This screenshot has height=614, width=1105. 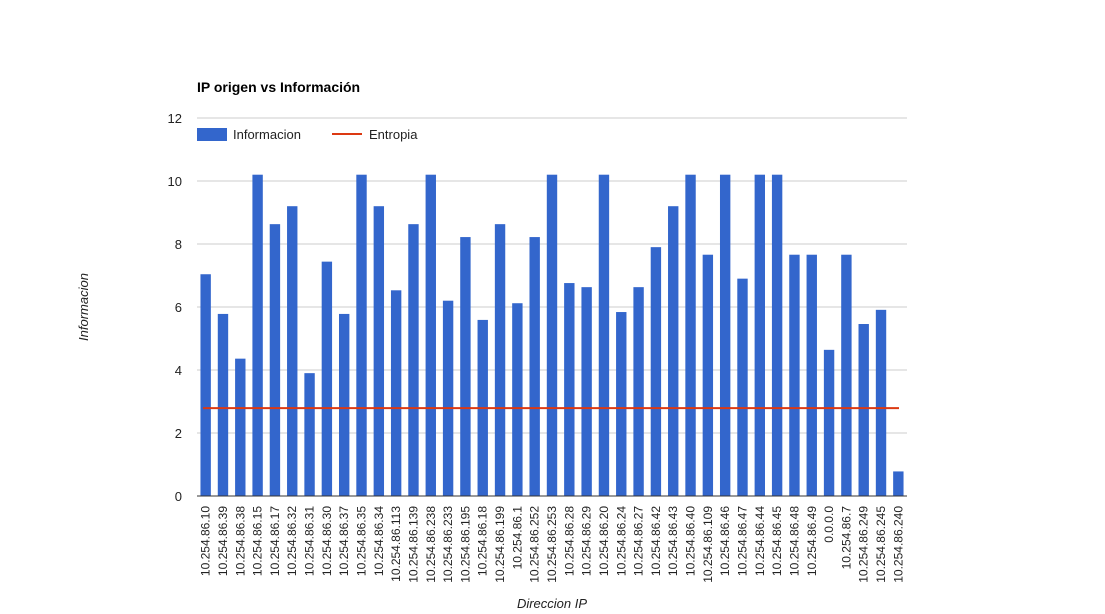 I want to click on x-tick-label: 10.254.86.253, so click(x=552, y=544).